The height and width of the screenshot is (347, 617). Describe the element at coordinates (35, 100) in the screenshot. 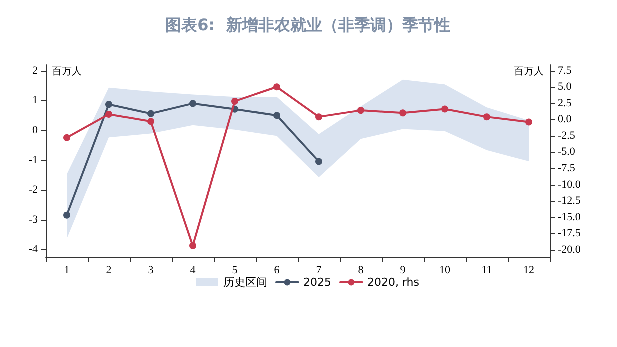

I see `y-tick-label: 1` at that location.